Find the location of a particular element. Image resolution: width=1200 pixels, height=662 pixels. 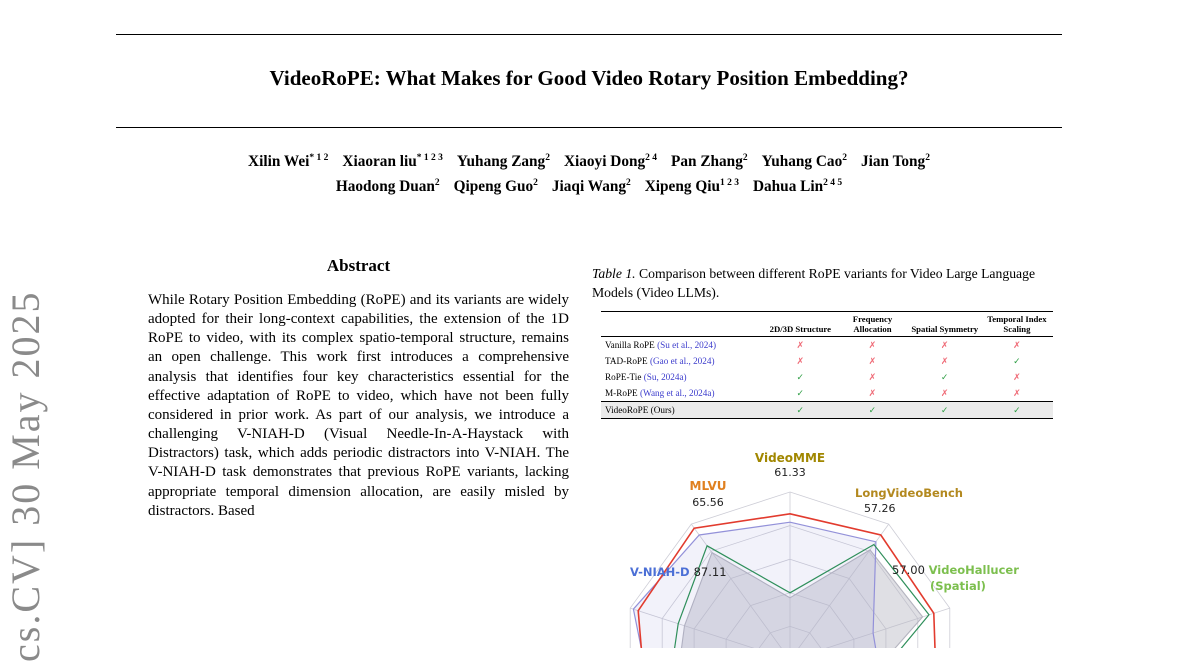

radar-axis-value-mlvu: 65.56 is located at coordinates (708, 502).